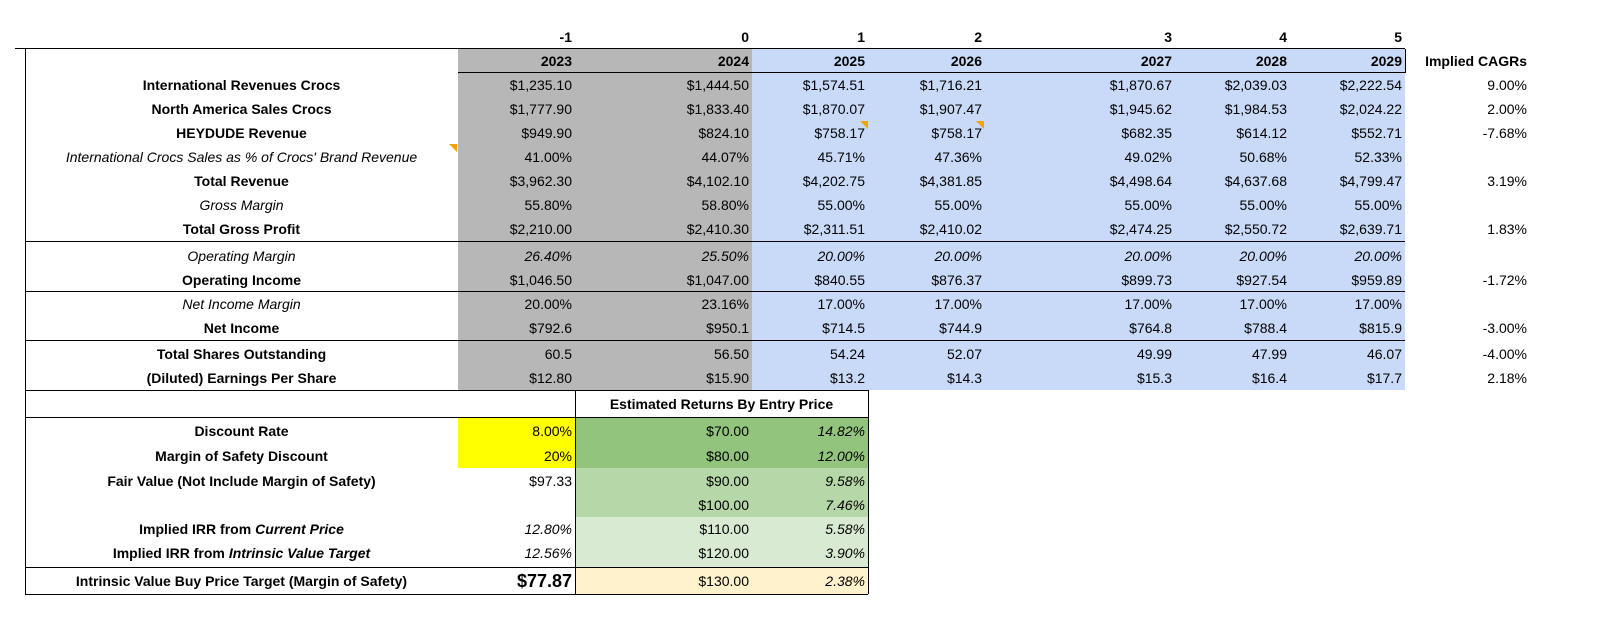 Image resolution: width=1600 pixels, height=633 pixels. I want to click on value-cell: $1,777.90, so click(540, 109).